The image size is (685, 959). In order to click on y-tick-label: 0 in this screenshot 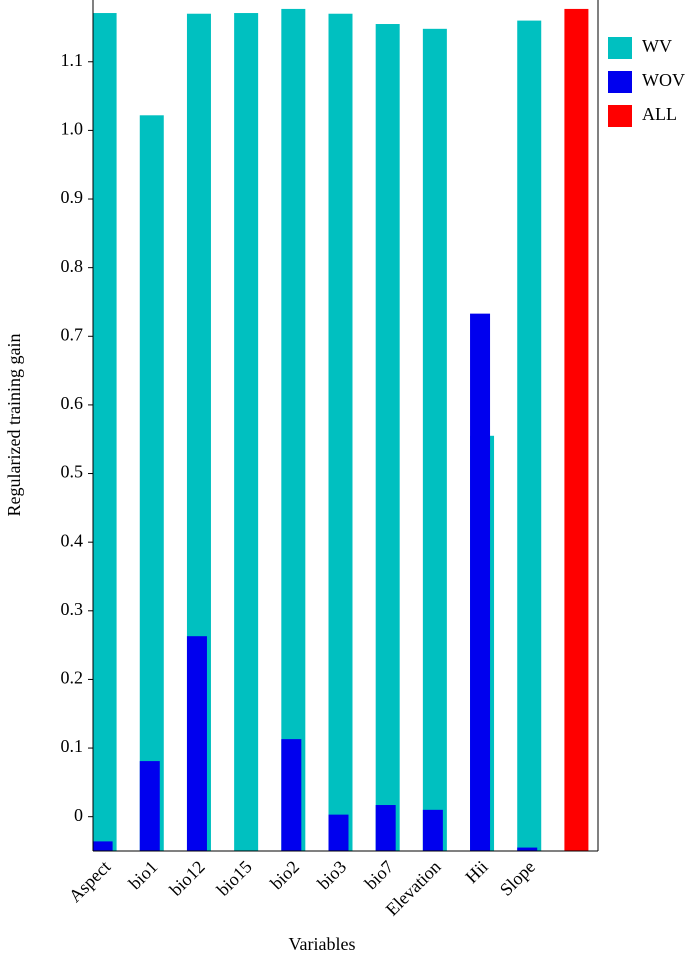, I will do `click(78, 815)`.